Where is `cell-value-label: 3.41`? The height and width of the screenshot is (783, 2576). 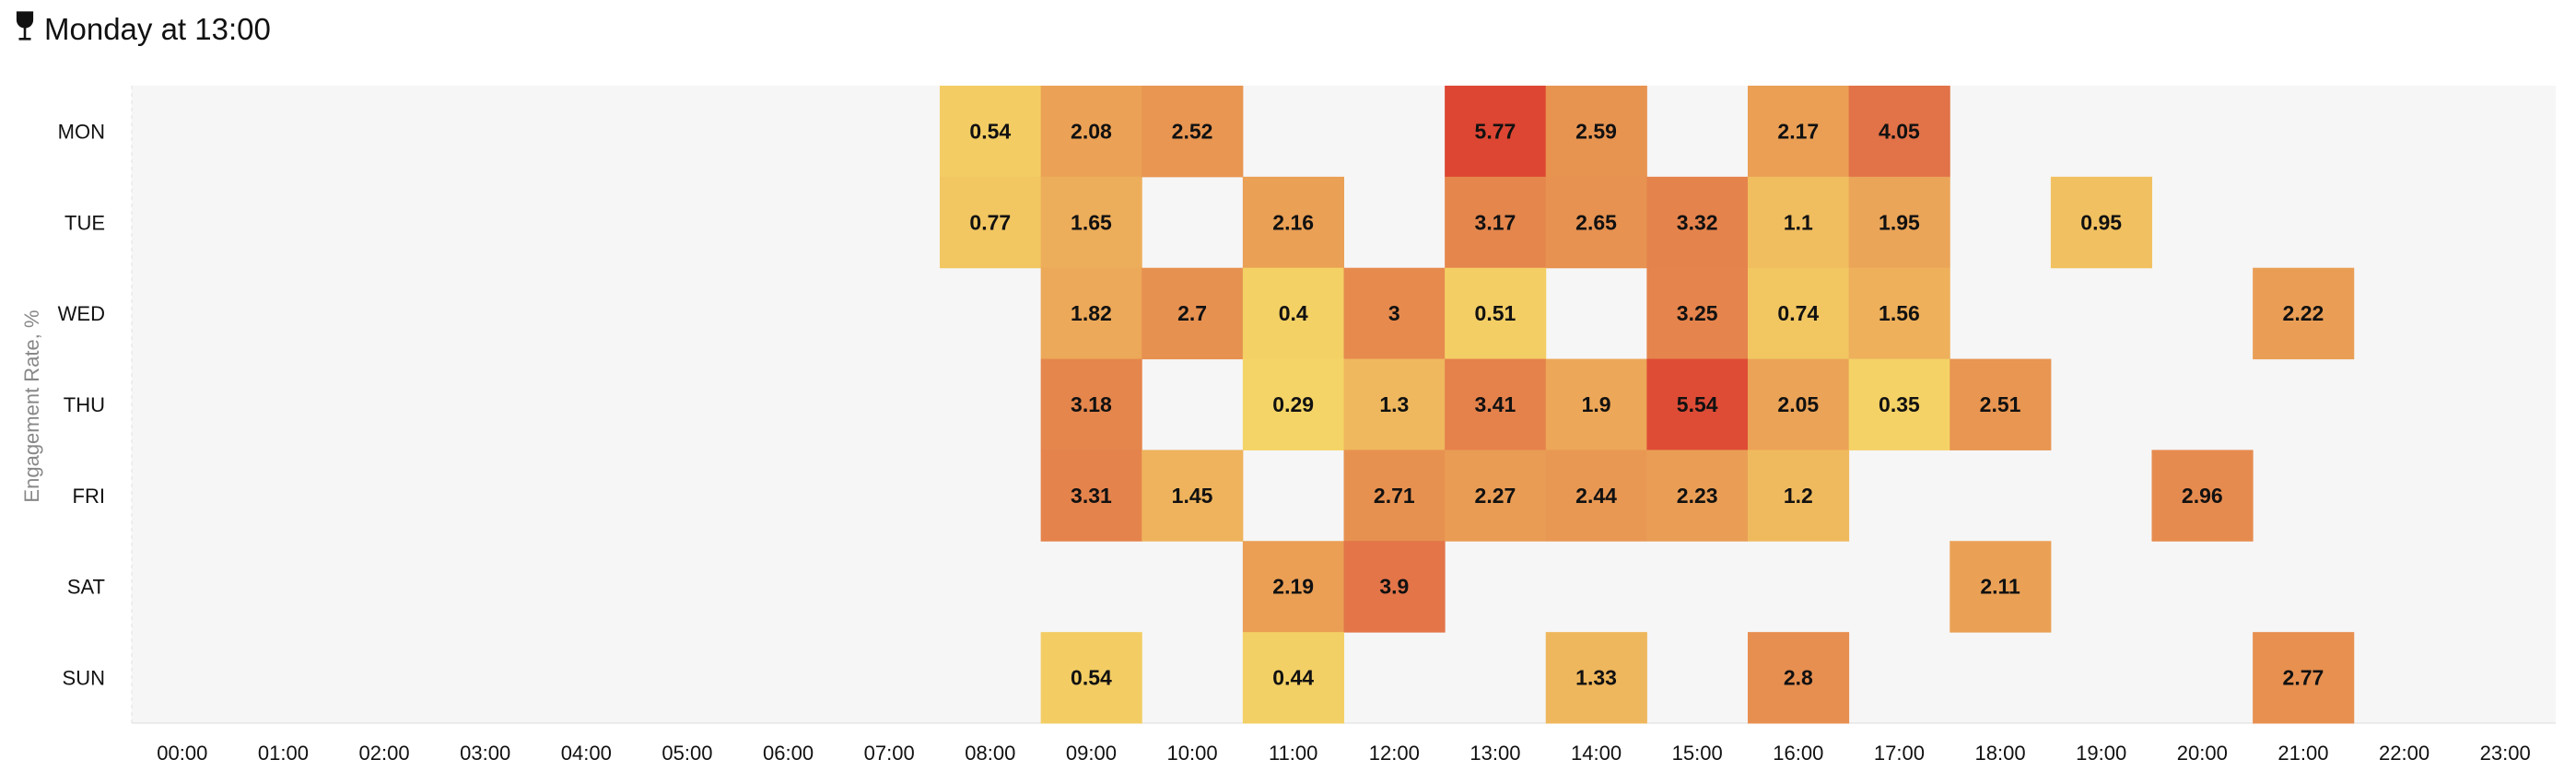 cell-value-label: 3.41 is located at coordinates (1495, 404).